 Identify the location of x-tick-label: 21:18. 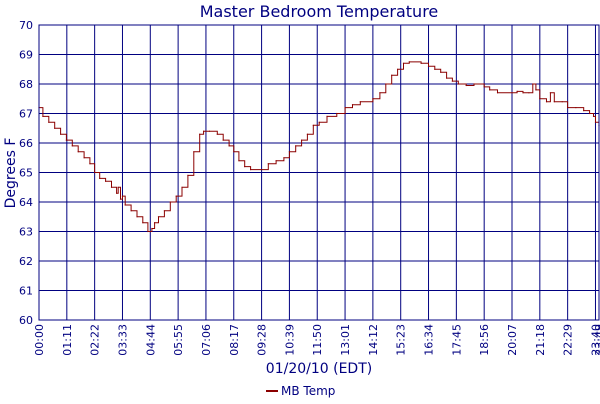
(540, 340).